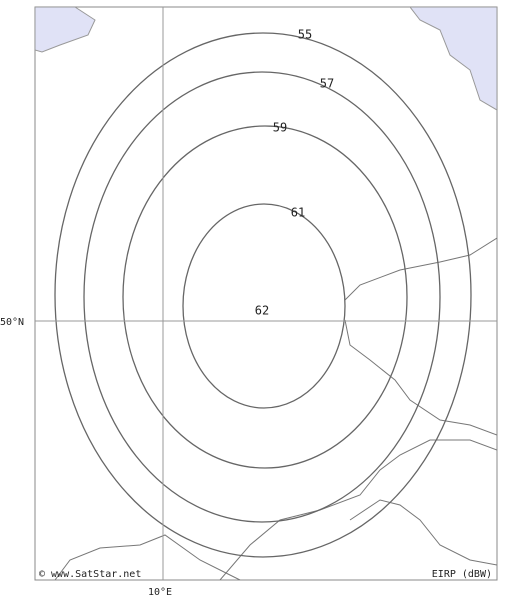 This screenshot has width=508, height=600. Describe the element at coordinates (305, 35) in the screenshot. I see `contour-label: 55` at that location.